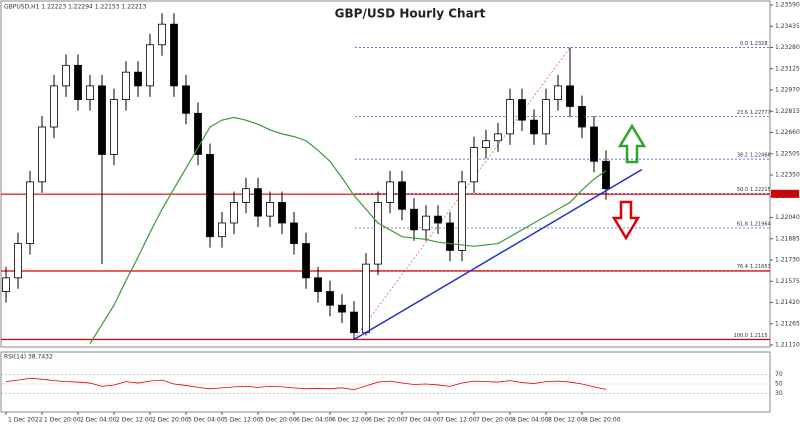  What do you see at coordinates (134, 420) in the screenshot?
I see `x-tick-label: 2 Dec 12:00` at bounding box center [134, 420].